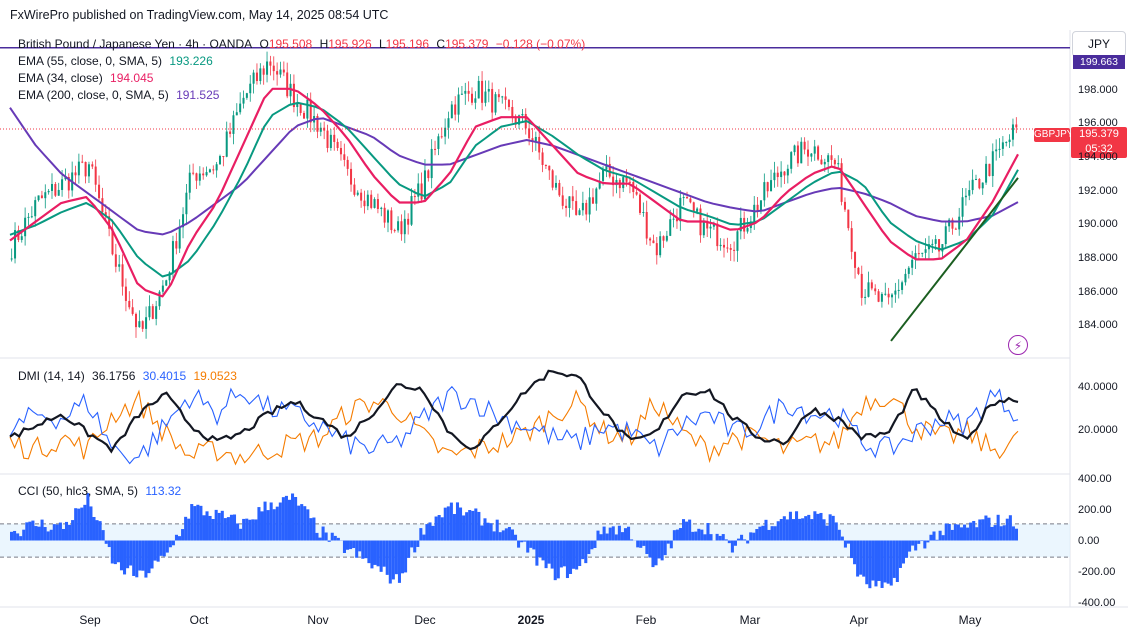  What do you see at coordinates (1099, 44) in the screenshot?
I see `currency-button: JPY` at bounding box center [1099, 44].